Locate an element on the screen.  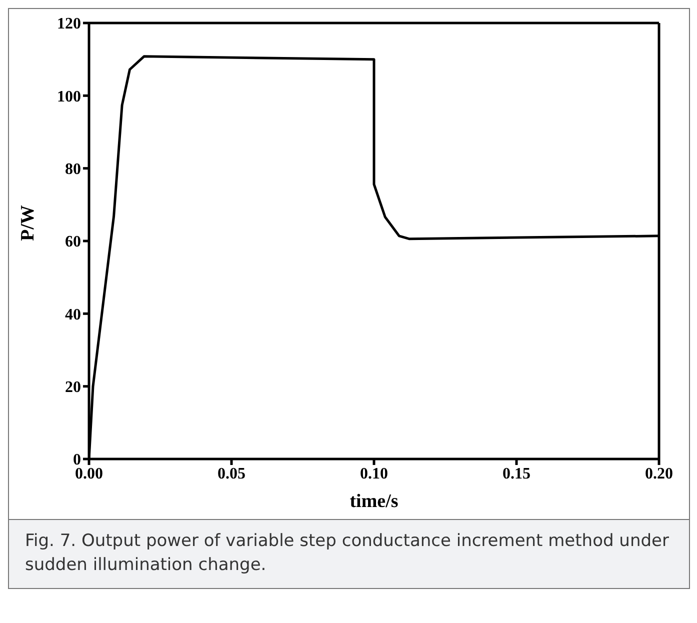
x-tick-label: 0.05 is located at coordinates (232, 473).